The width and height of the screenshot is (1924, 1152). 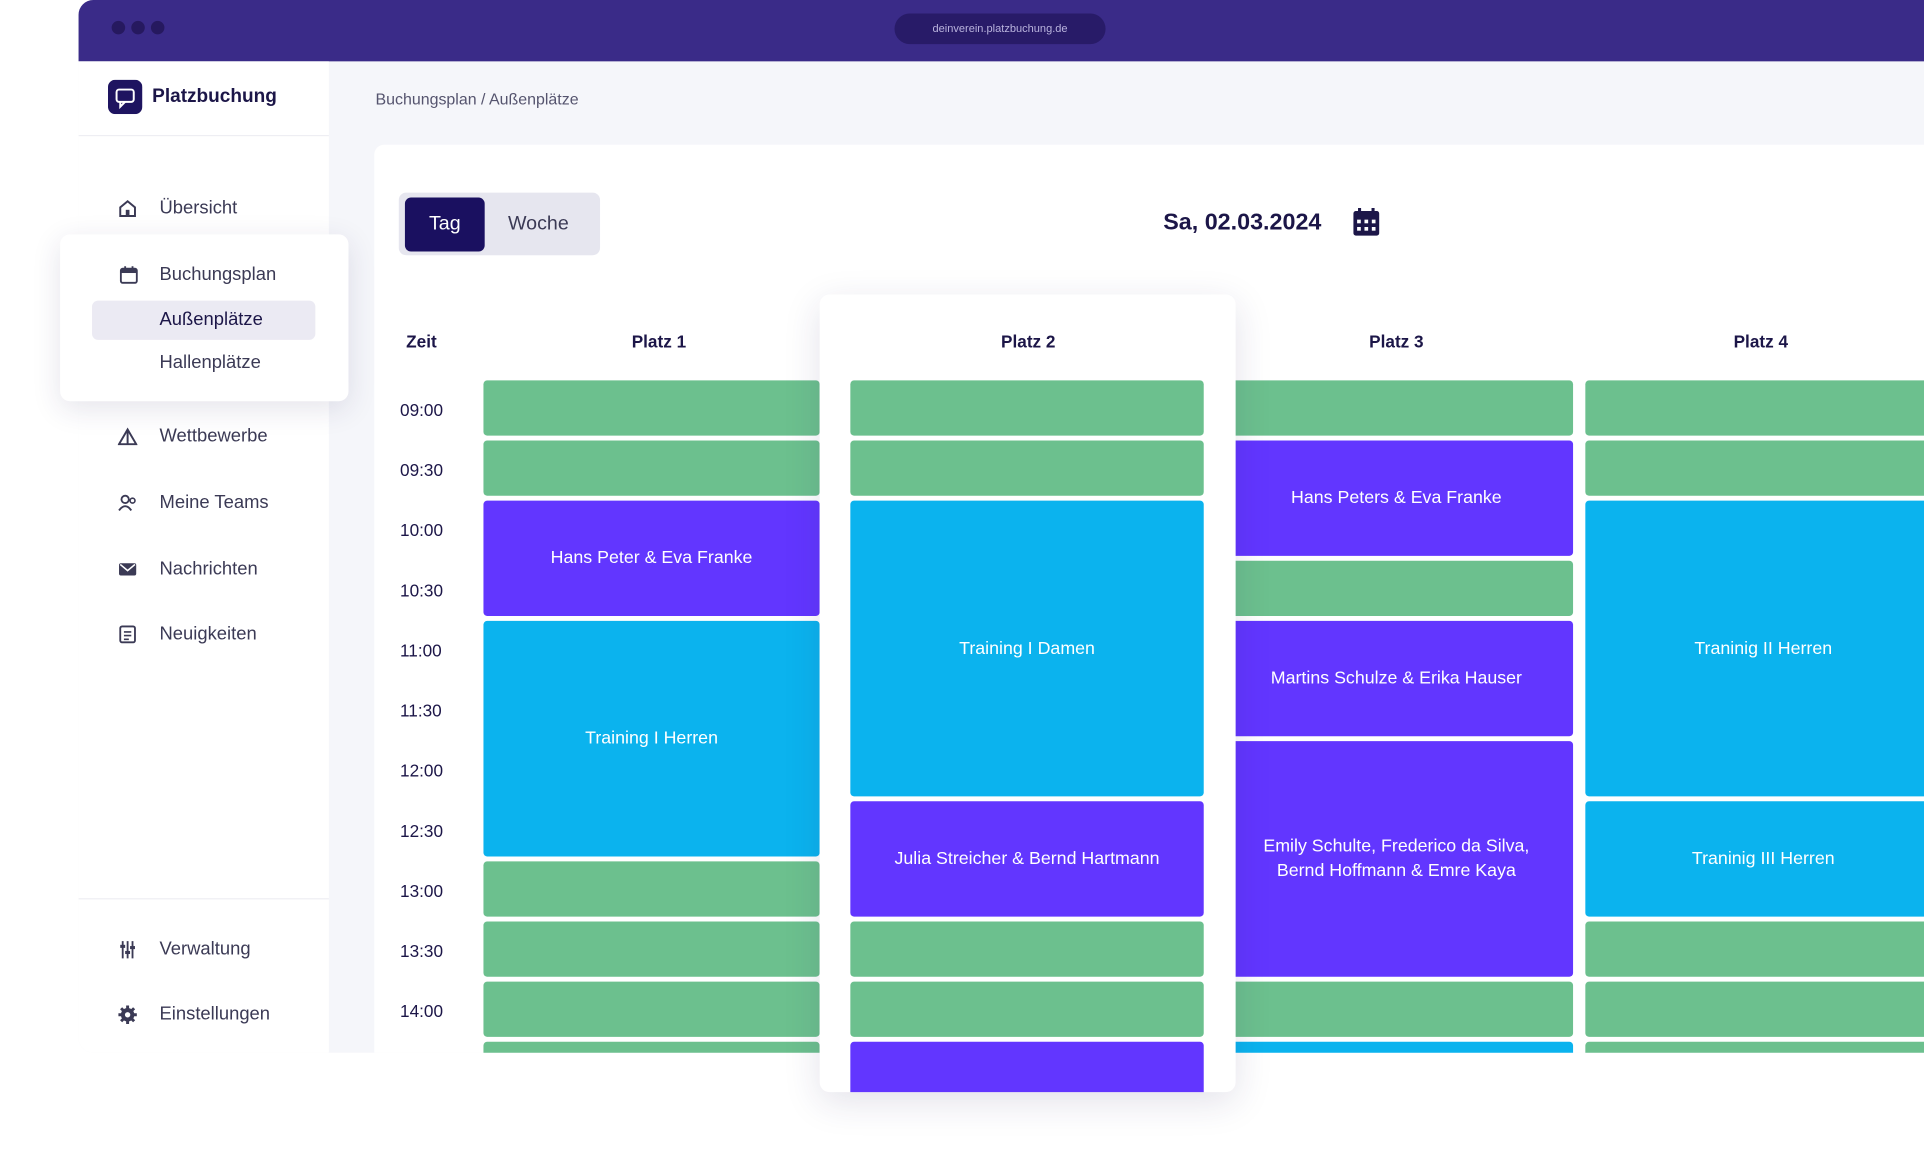 I want to click on nav-active-bg, so click(x=204, y=320).